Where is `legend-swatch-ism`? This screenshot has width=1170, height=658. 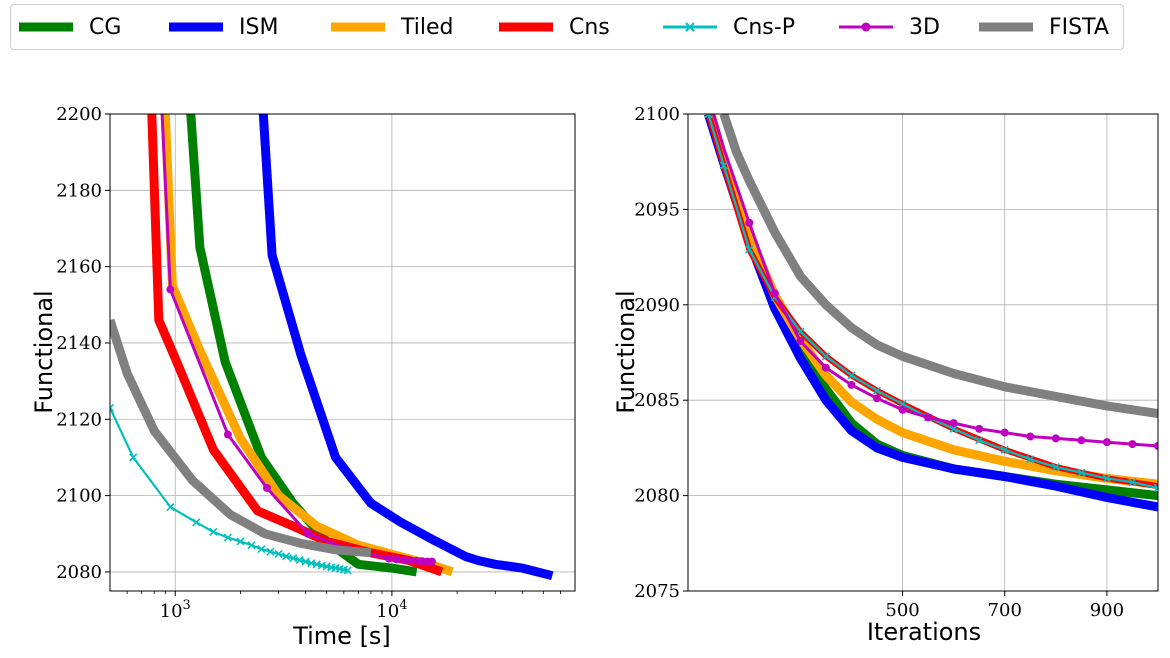 legend-swatch-ism is located at coordinates (196, 27).